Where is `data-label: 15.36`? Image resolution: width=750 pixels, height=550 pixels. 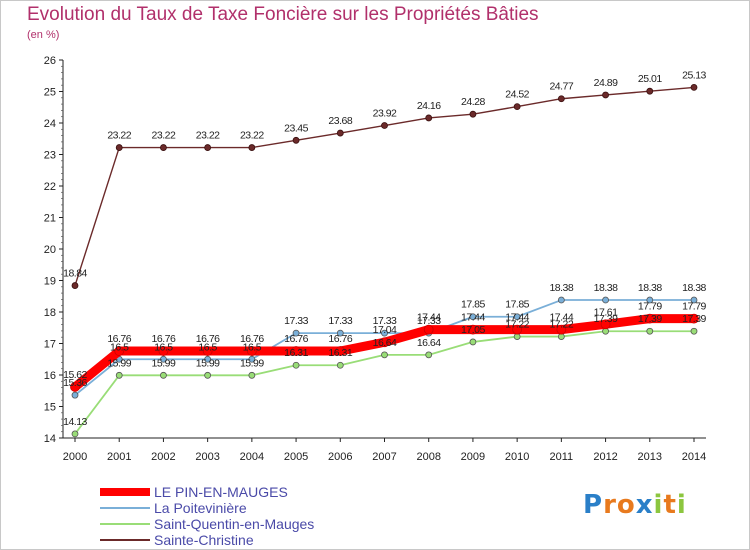 data-label: 15.36 is located at coordinates (75, 383).